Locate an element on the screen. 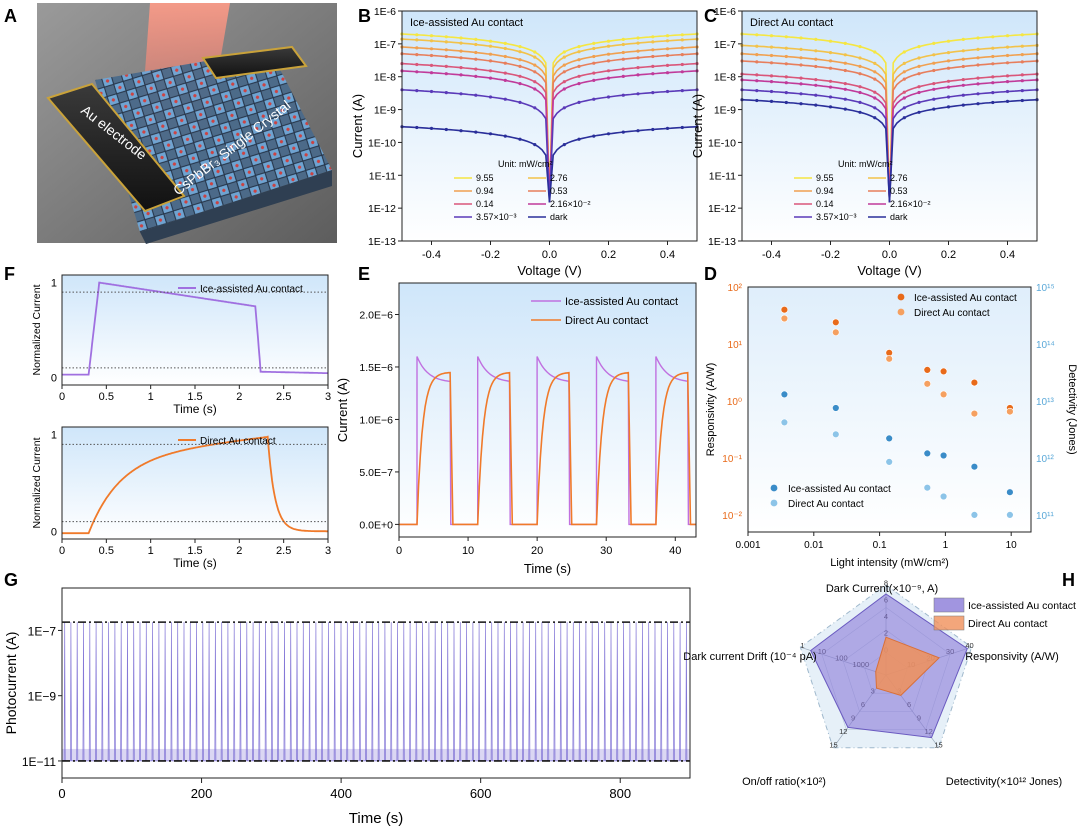 The image size is (1080, 834). legend-label: 9.55 is located at coordinates (485, 178).